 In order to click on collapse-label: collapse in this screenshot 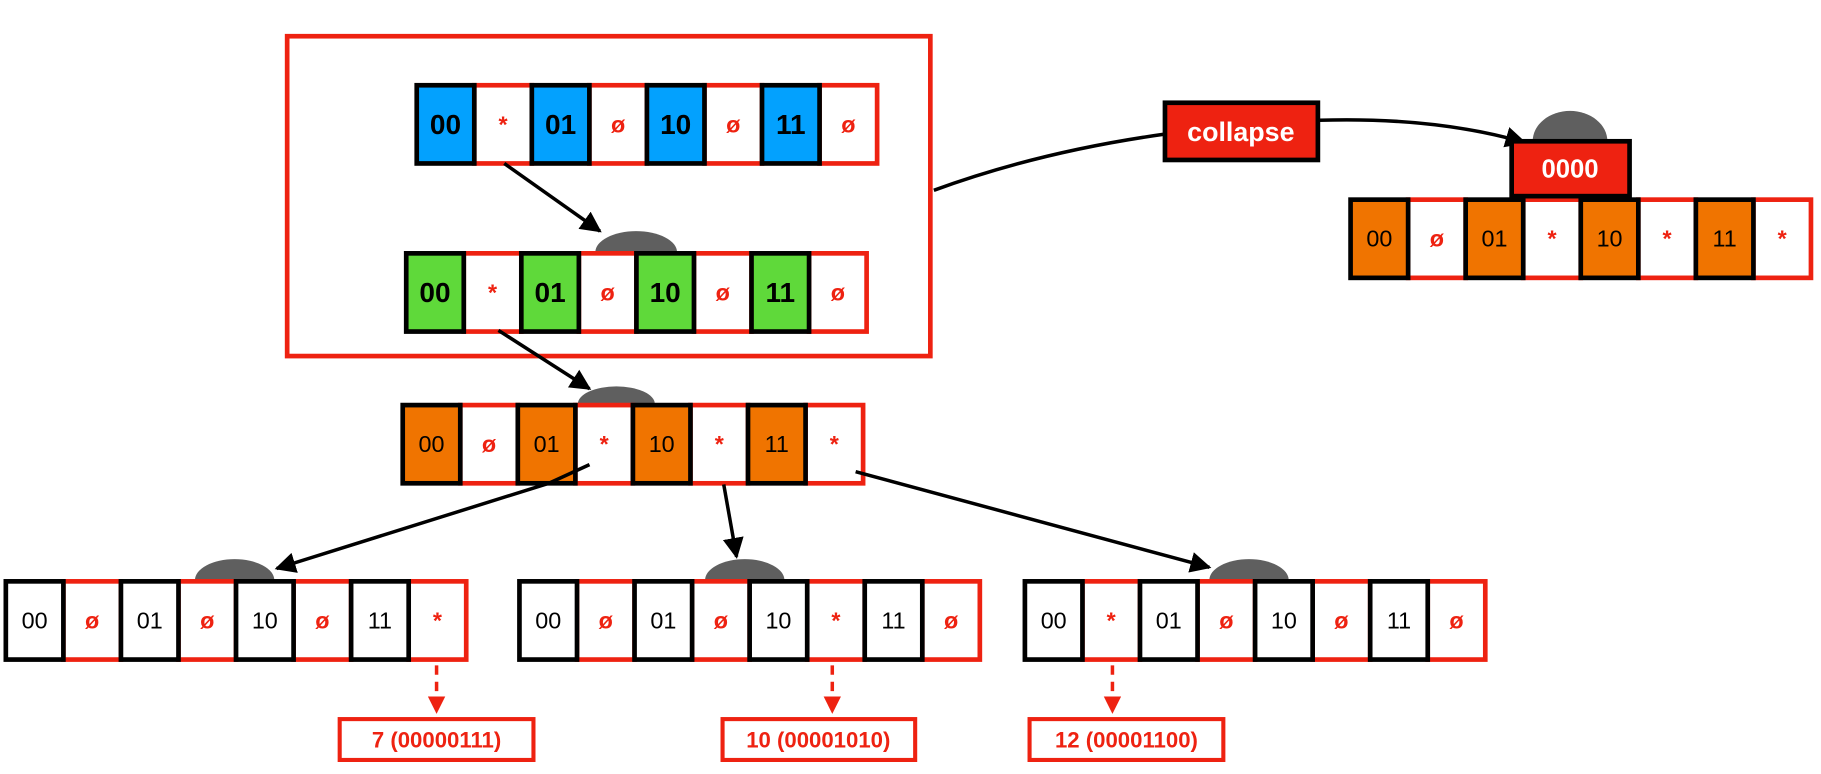, I will do `click(1240, 132)`.